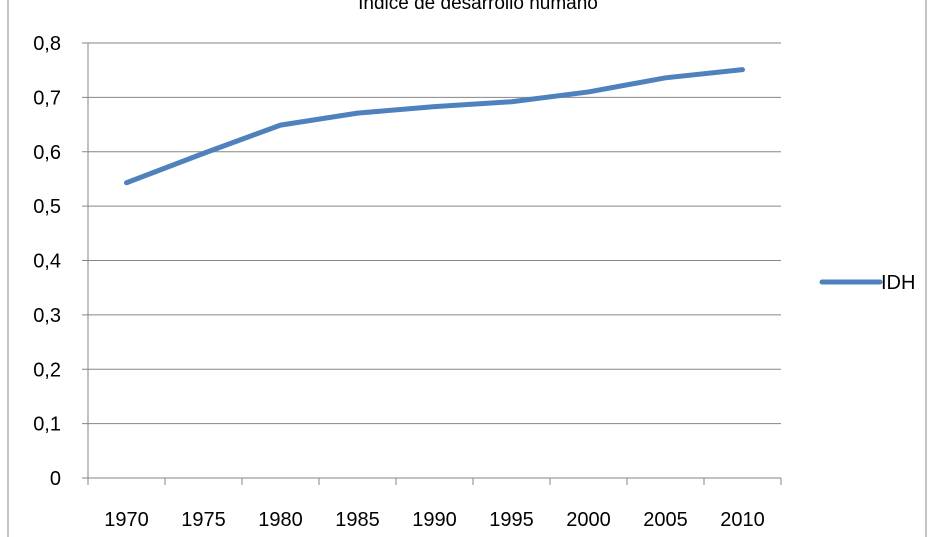  Describe the element at coordinates (357, 520) in the screenshot. I see `x-tick-label-1985: 1985` at that location.